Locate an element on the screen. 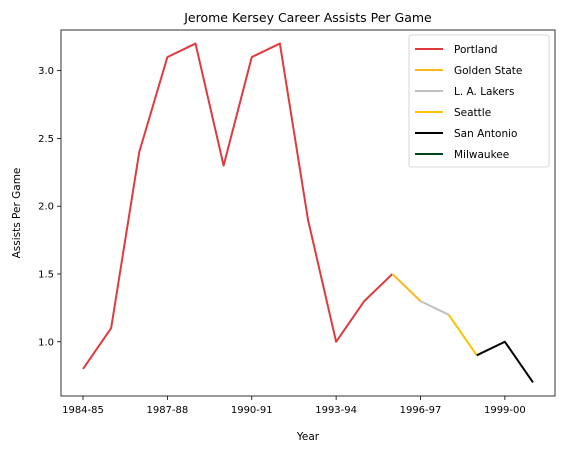 Image resolution: width=570 pixels, height=453 pixels. y-tick-label: 2.0 is located at coordinates (46, 207).